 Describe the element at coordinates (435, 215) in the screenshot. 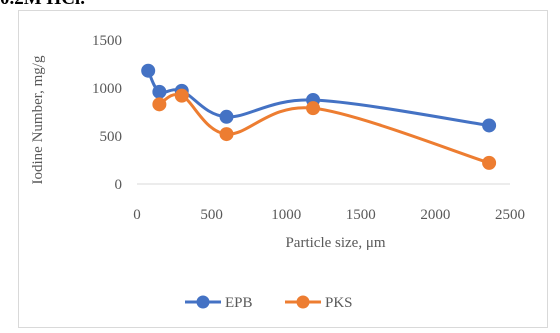

I see `x-tick-label: 2000` at that location.